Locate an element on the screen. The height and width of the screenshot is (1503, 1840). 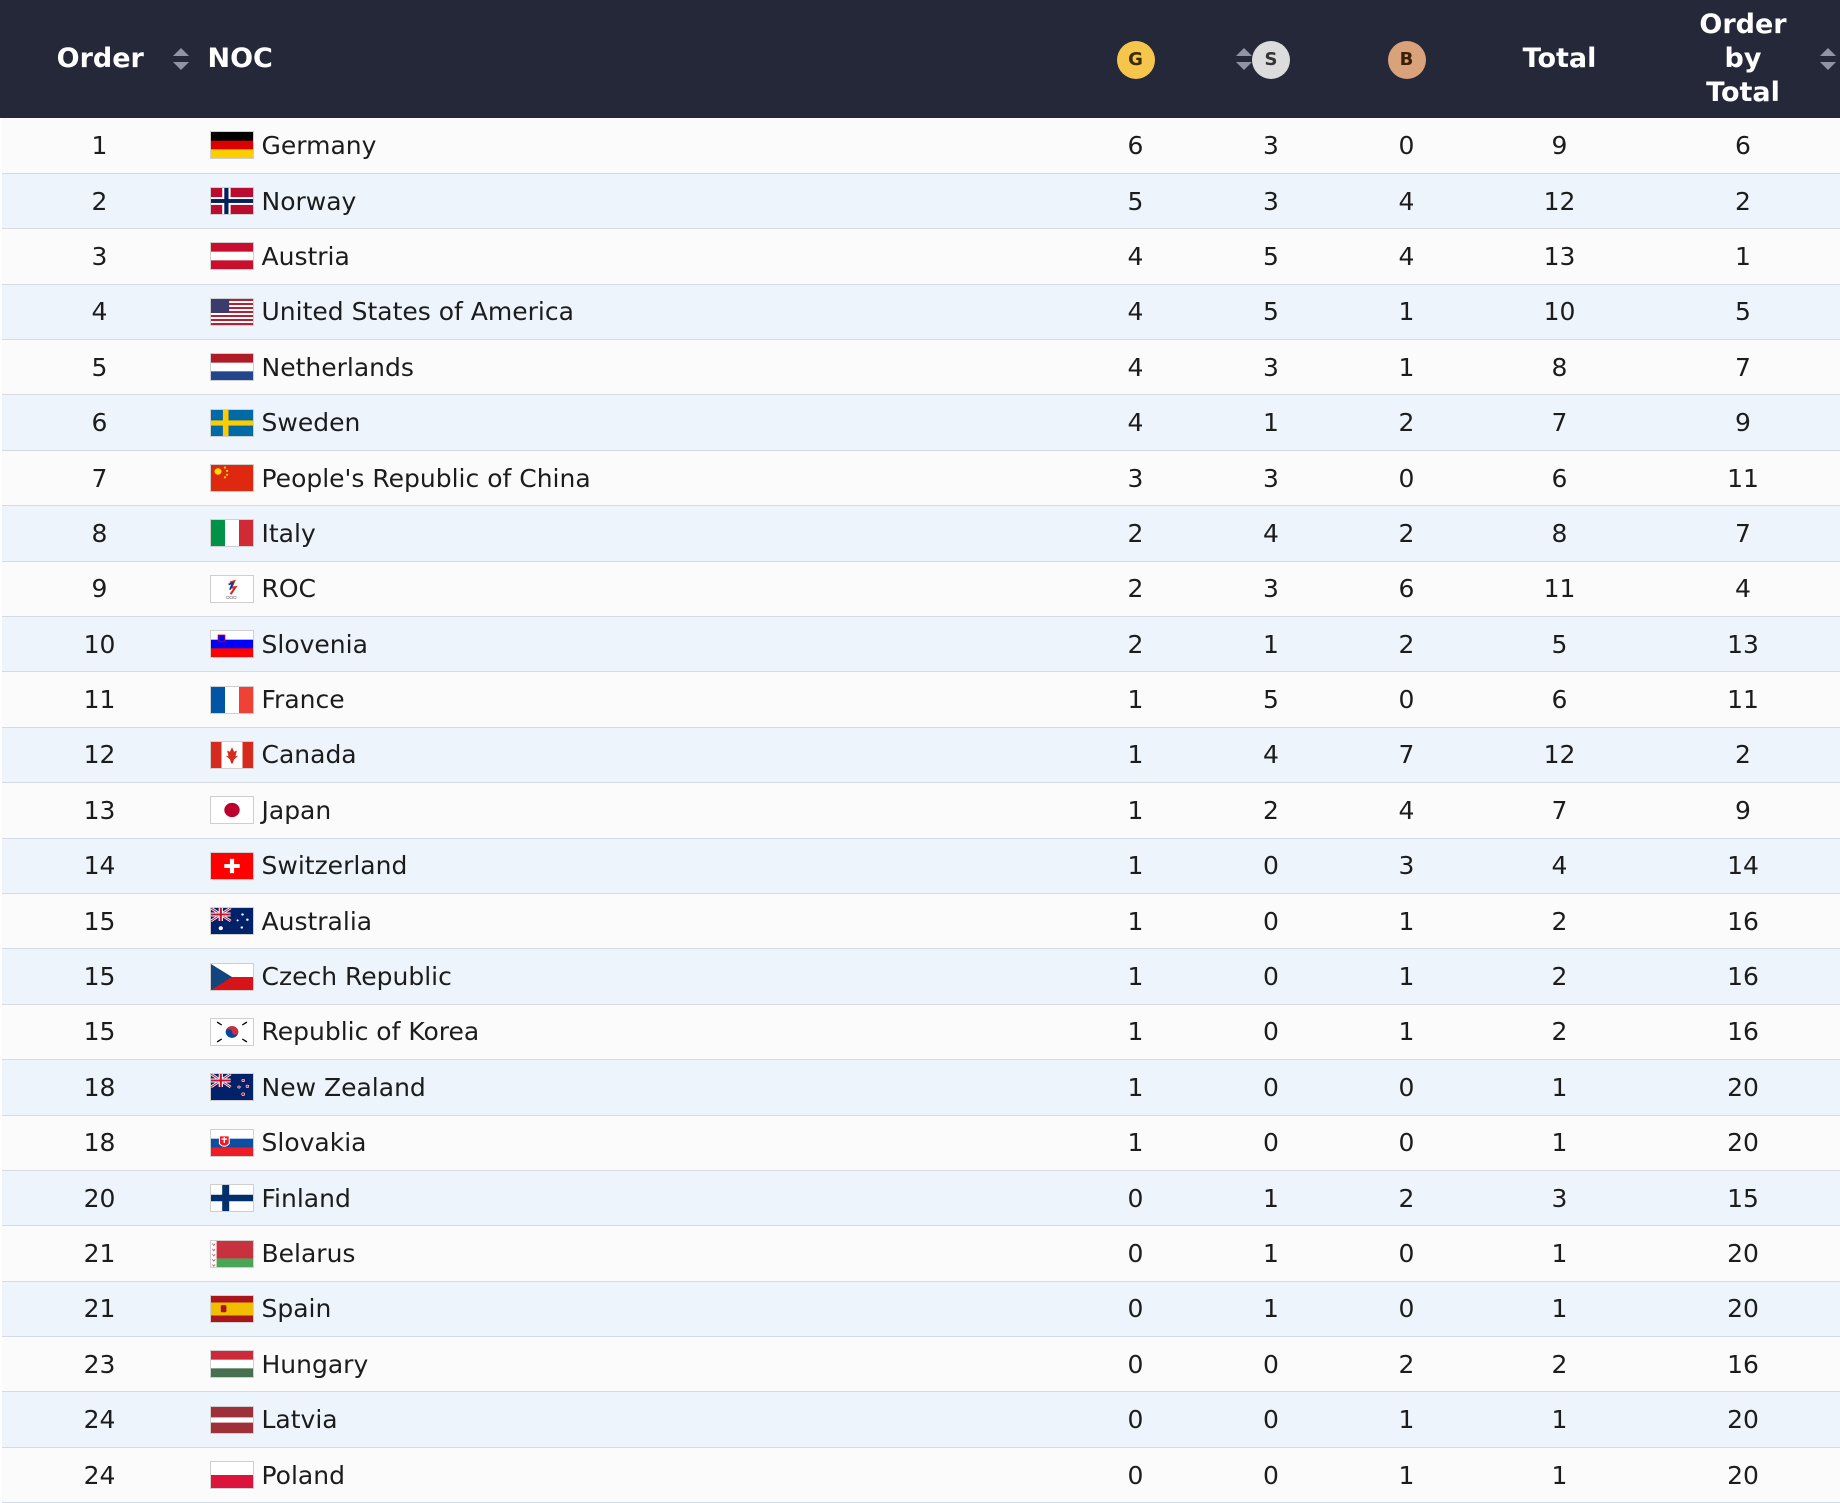
row-noc: Netherlands is located at coordinates (633, 367).